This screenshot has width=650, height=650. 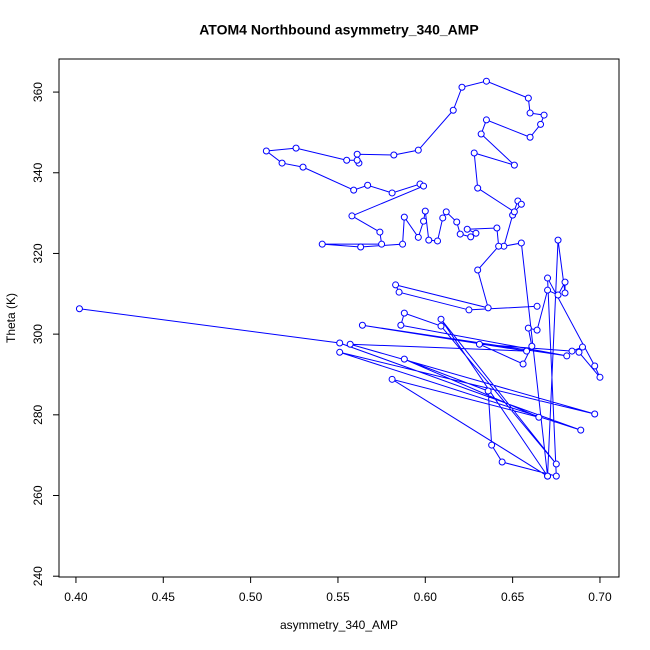 What do you see at coordinates (426, 597) in the screenshot?
I see `x-tick-label: 0.60` at bounding box center [426, 597].